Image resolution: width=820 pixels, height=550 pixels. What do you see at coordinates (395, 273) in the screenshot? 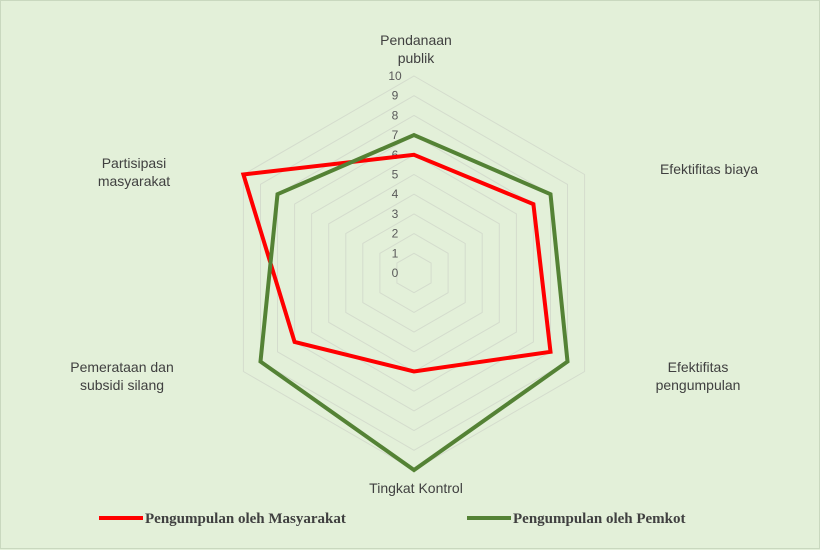
I see `tick-label: 0` at bounding box center [395, 273].